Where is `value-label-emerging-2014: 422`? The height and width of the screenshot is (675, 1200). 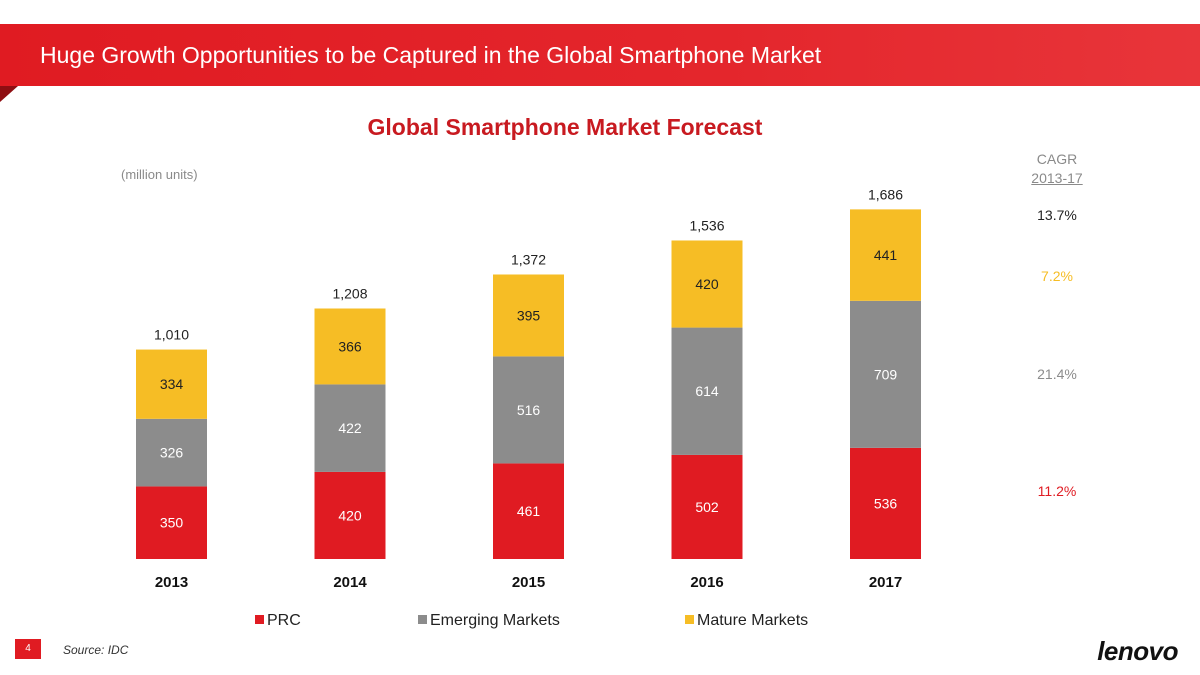
value-label-emerging-2014: 422 is located at coordinates (350, 428).